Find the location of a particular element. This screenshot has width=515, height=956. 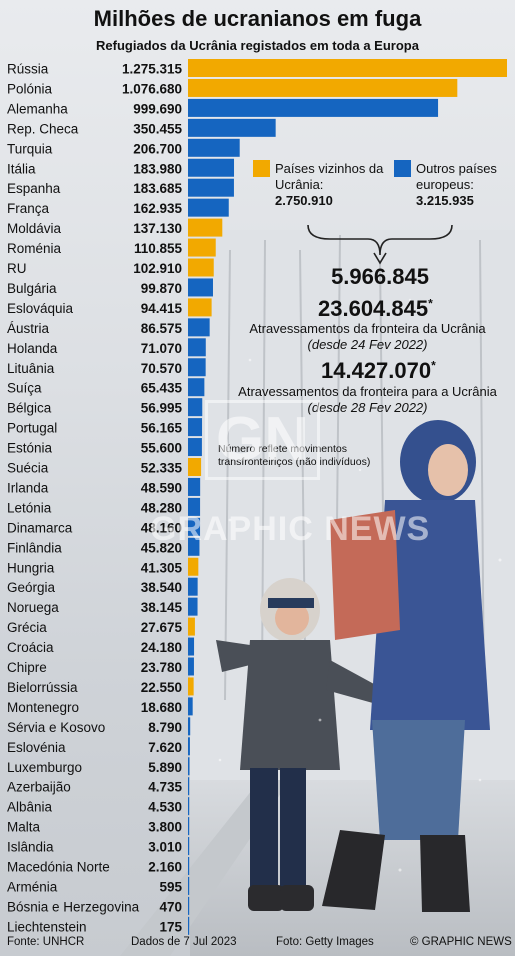

value-label: 38.540 is located at coordinates (161, 587).